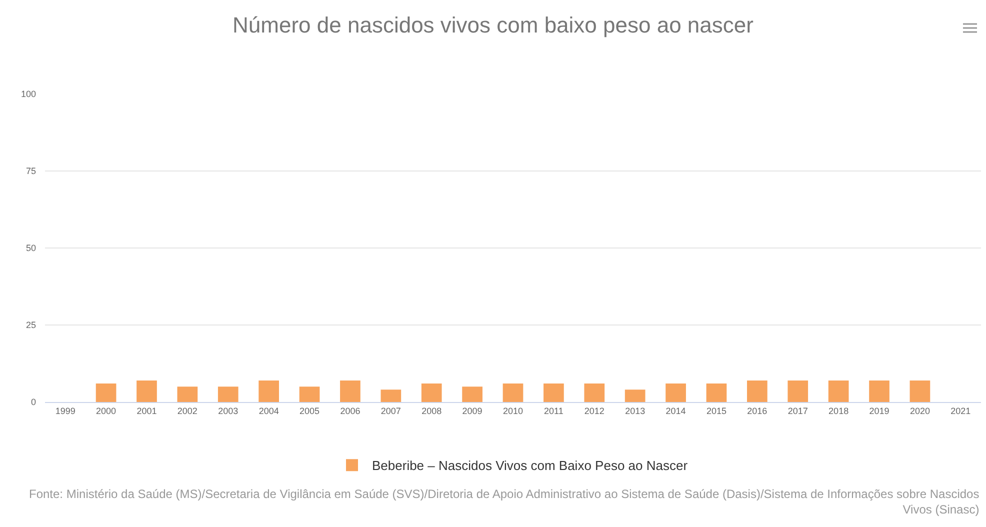 The height and width of the screenshot is (527, 986). What do you see at coordinates (716, 411) in the screenshot?
I see `x-tick-label: 2015` at bounding box center [716, 411].